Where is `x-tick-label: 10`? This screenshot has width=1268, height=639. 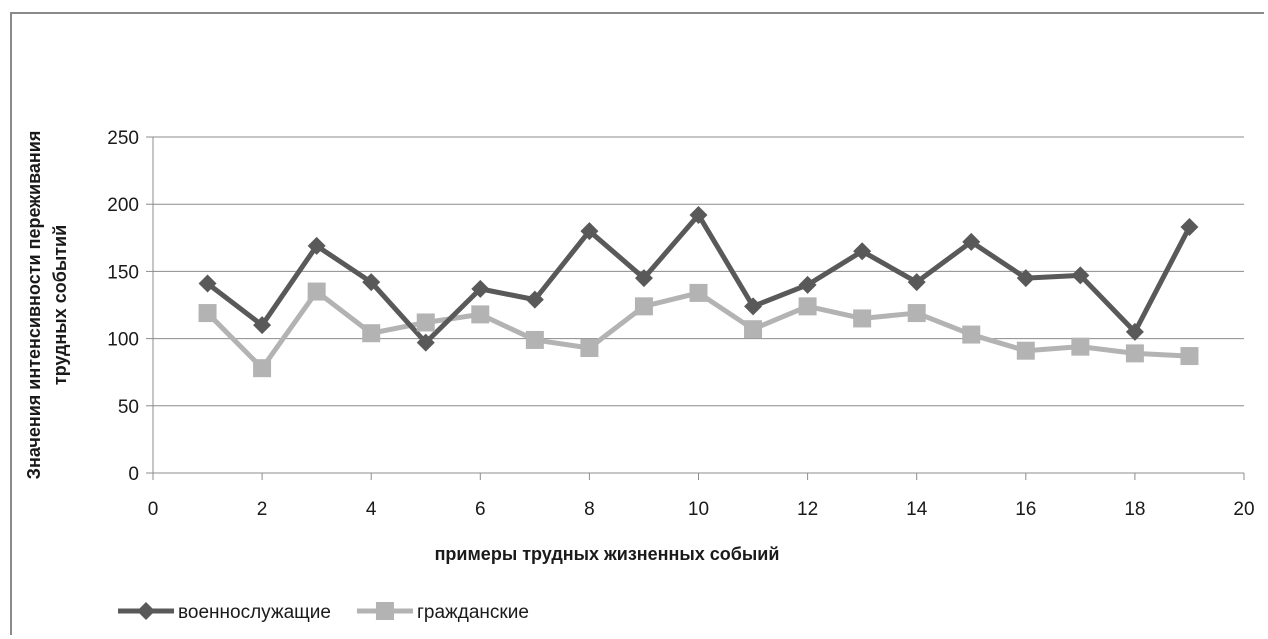
x-tick-label: 10 is located at coordinates (698, 509).